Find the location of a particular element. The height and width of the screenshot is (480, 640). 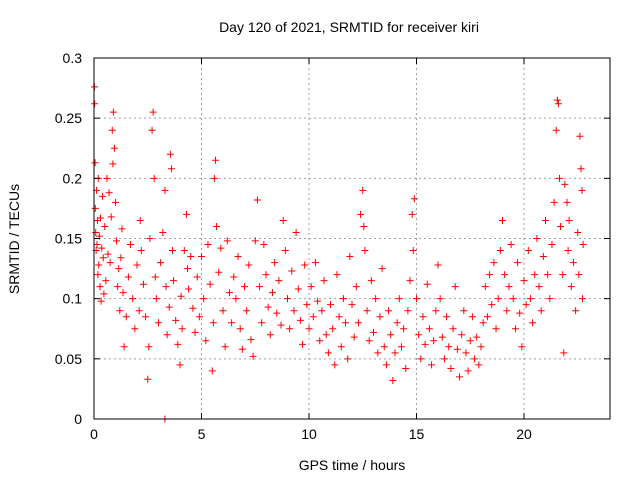

y-tick-labels: 0 0.05 0.1 0.15 0.2 0.25 0.3 is located at coordinates (68, 238).